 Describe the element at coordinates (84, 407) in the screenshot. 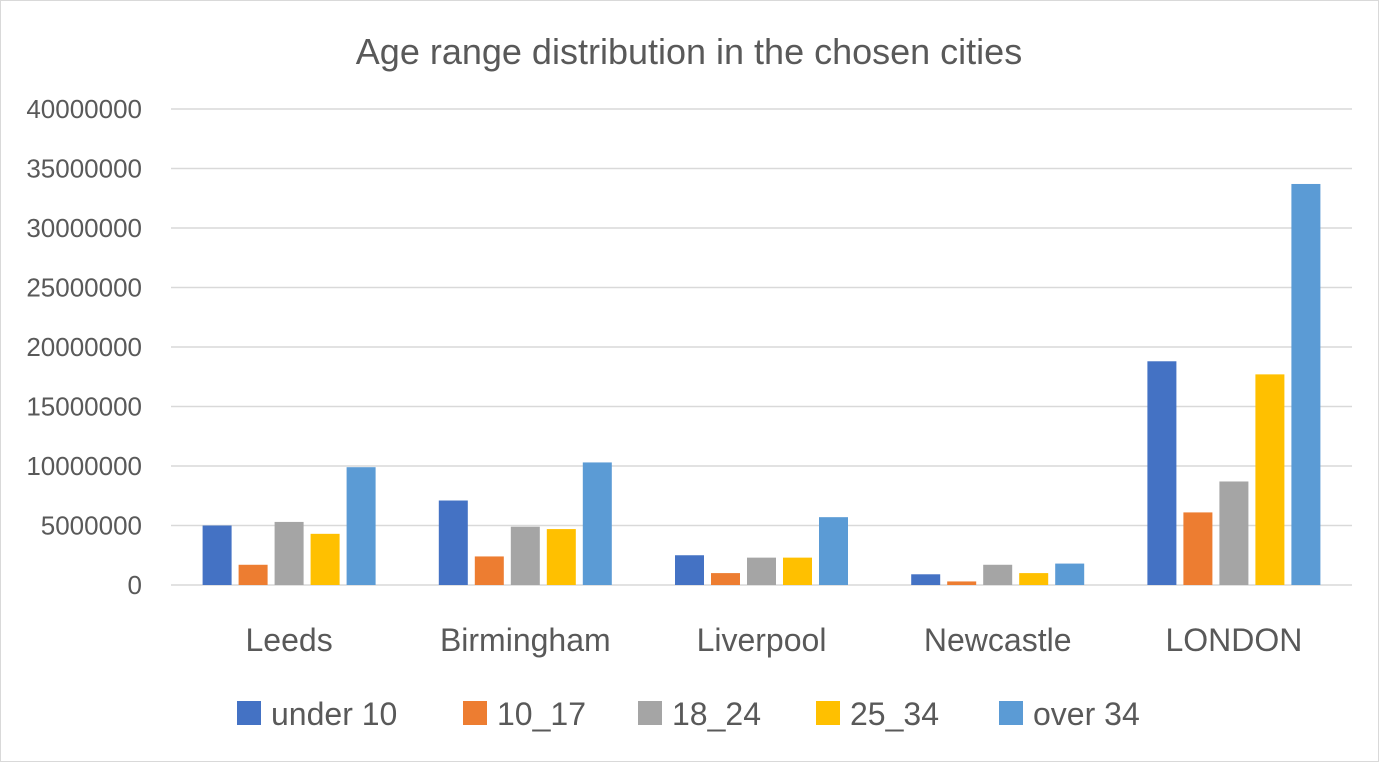

I see `y-tick-label: 15000000` at that location.